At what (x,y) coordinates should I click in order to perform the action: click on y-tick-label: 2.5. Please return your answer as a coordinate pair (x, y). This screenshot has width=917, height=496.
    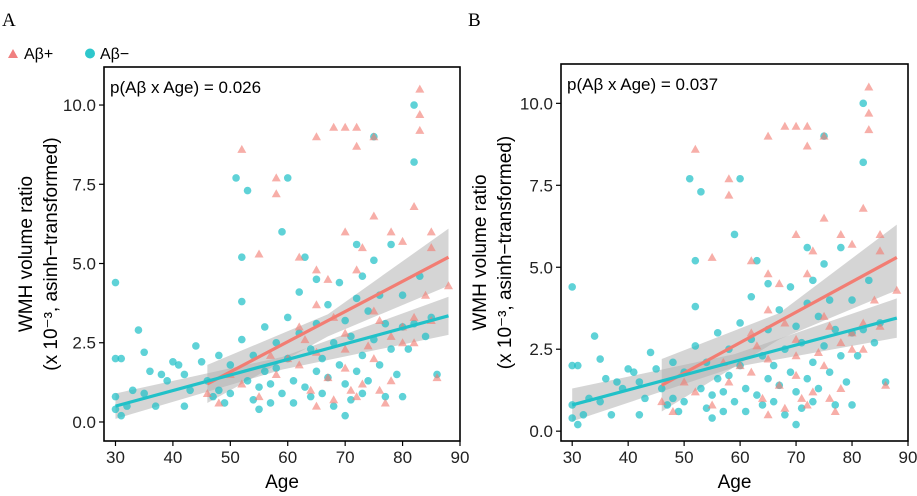
    Looking at the image, I should click on (541, 349).